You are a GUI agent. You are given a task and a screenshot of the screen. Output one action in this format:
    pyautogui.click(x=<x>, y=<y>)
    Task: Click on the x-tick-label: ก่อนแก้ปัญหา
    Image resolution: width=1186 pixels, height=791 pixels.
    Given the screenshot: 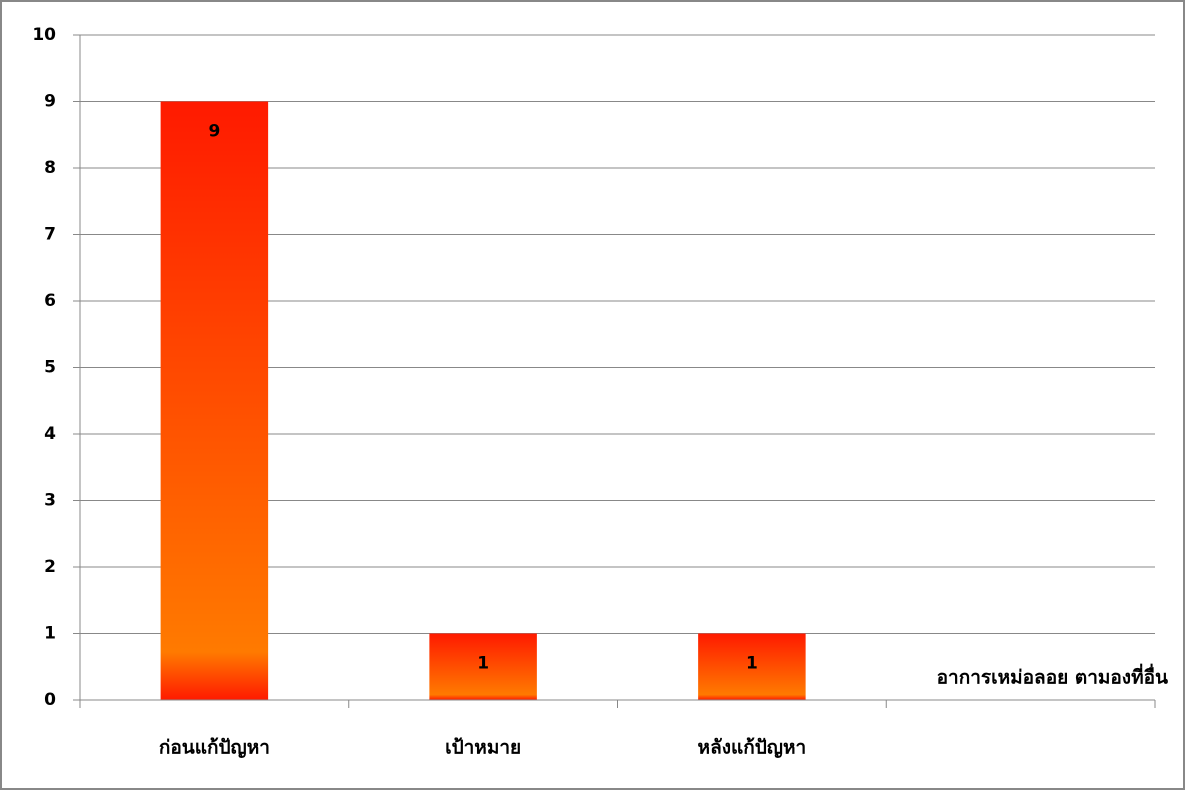 What is the action you would take?
    pyautogui.click(x=214, y=748)
    